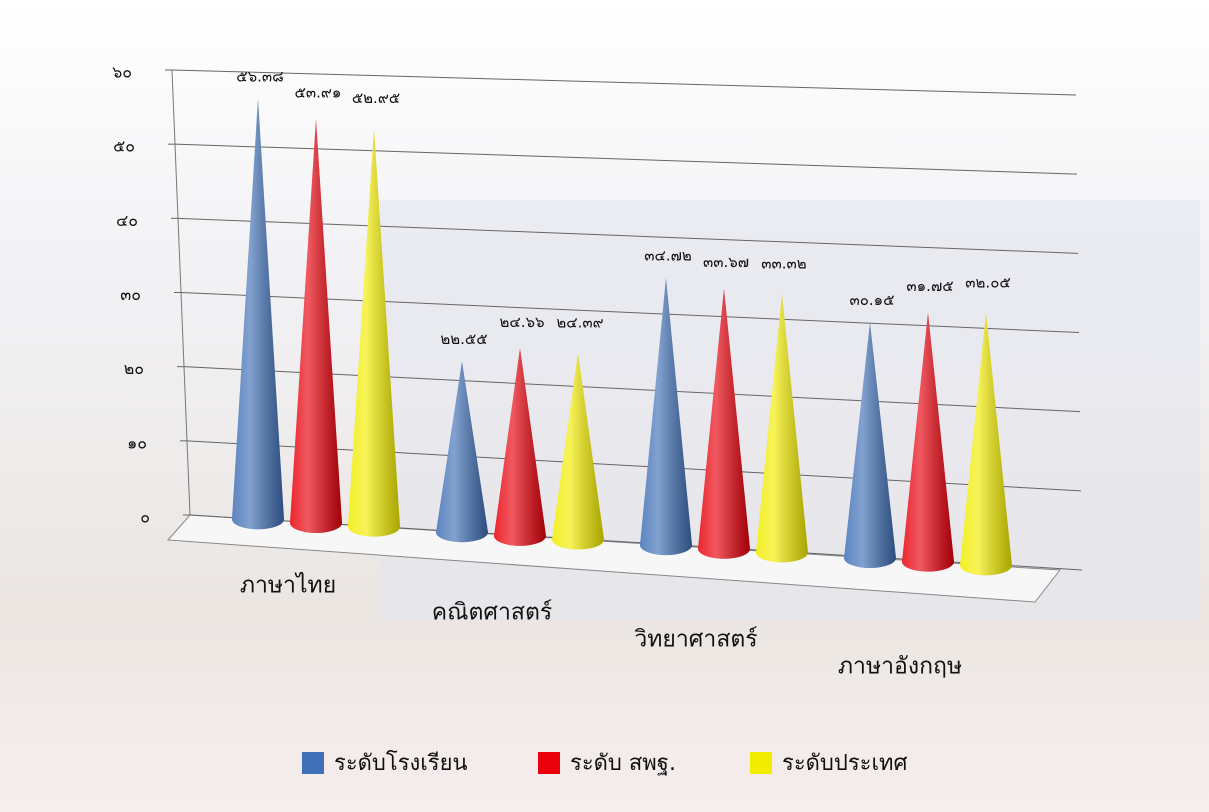 The height and width of the screenshot is (812, 1209). What do you see at coordinates (871, 300) in the screenshot?
I see `value-label: ๓๐.๑๕` at bounding box center [871, 300].